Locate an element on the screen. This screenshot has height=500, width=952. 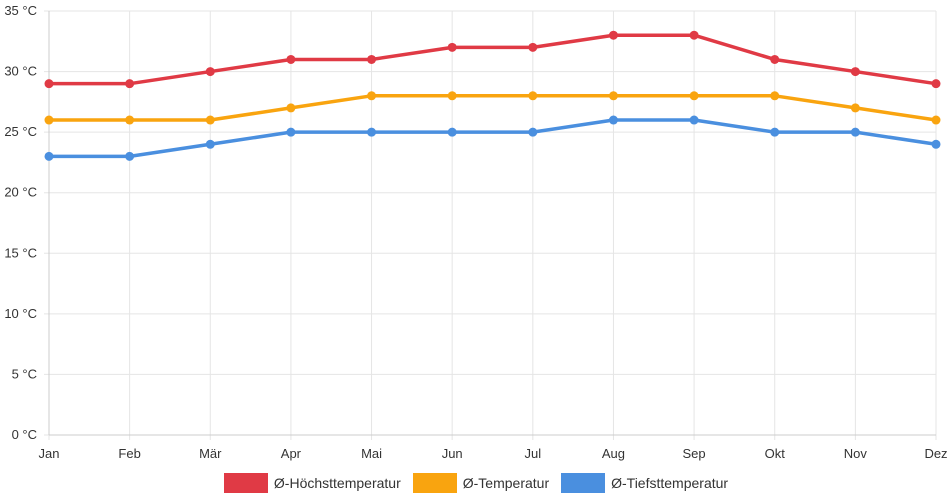
x-tick-label: Nov is located at coordinates (856, 453).